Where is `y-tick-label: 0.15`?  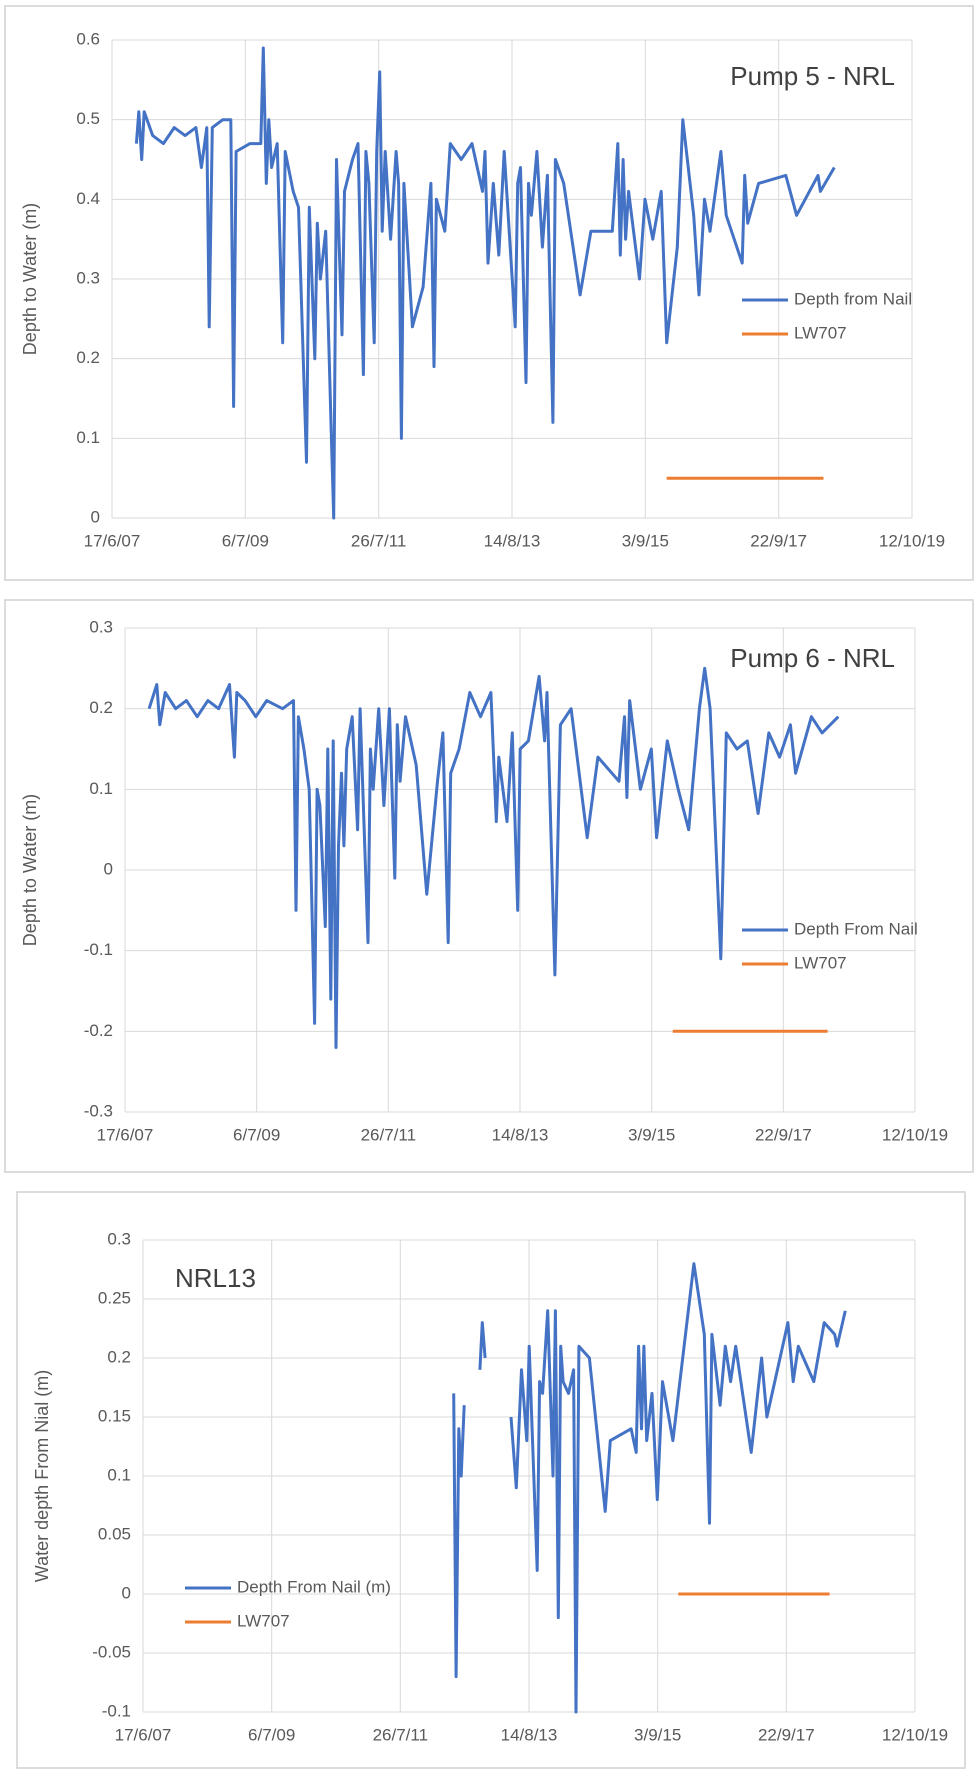 y-tick-label: 0.15 is located at coordinates (114, 1415).